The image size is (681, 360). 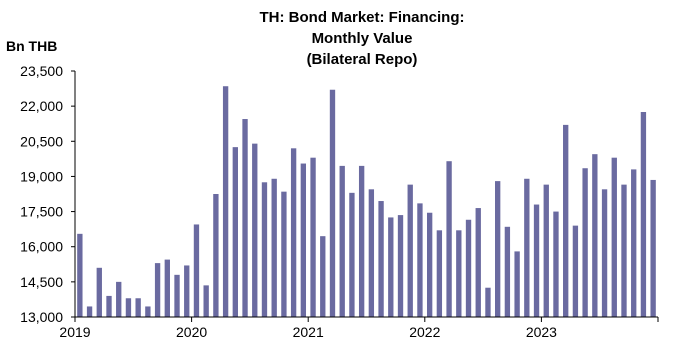 What do you see at coordinates (31, 46) in the screenshot?
I see `y-axis-unit-label: Bn THB` at bounding box center [31, 46].